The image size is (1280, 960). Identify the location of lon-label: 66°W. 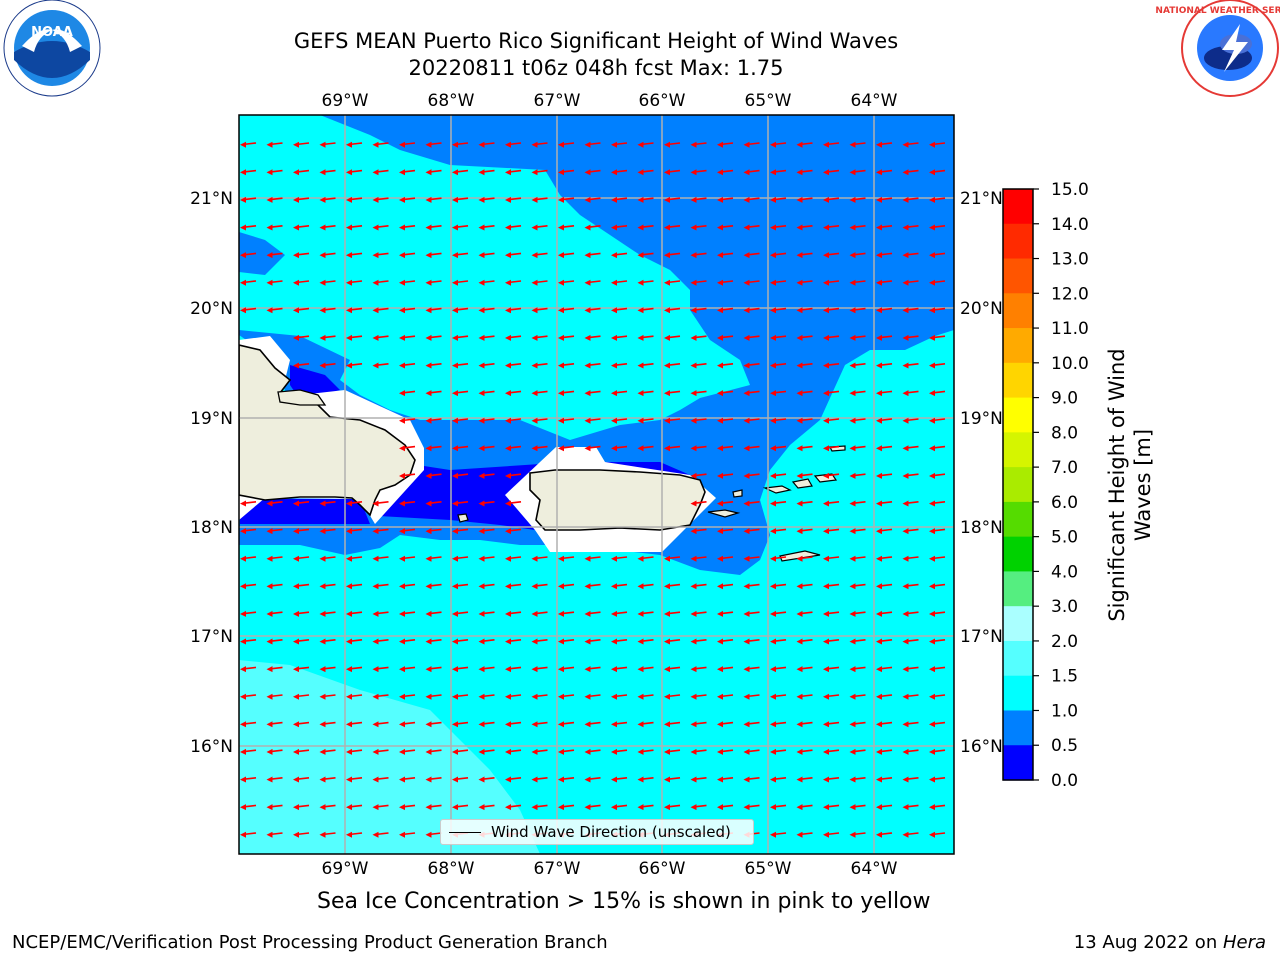
(662, 101).